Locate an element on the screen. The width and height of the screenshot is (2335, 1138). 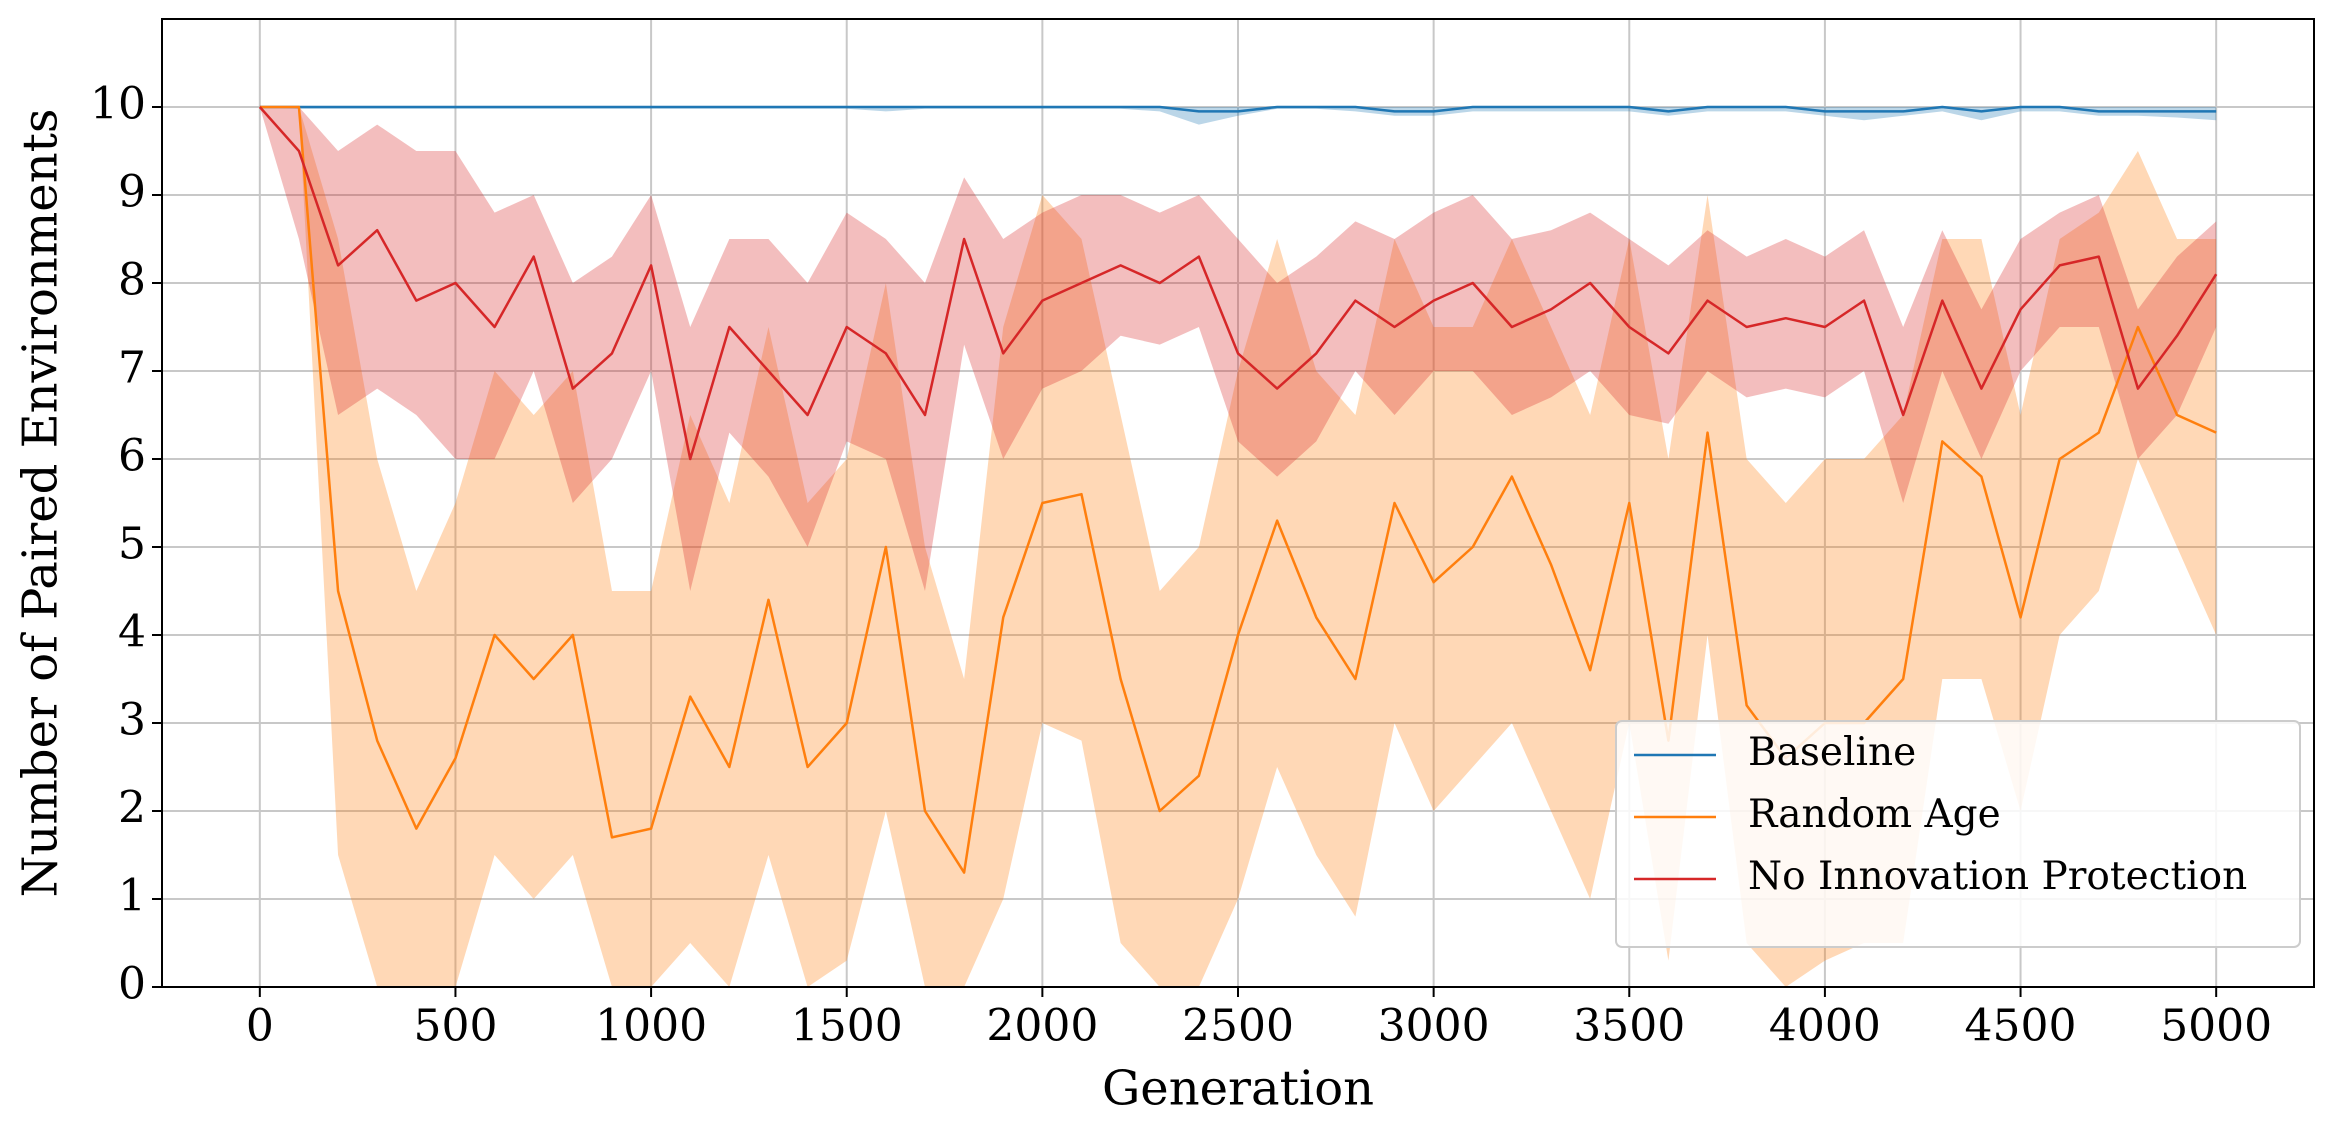
y-tick-label: 5 is located at coordinates (132, 544).